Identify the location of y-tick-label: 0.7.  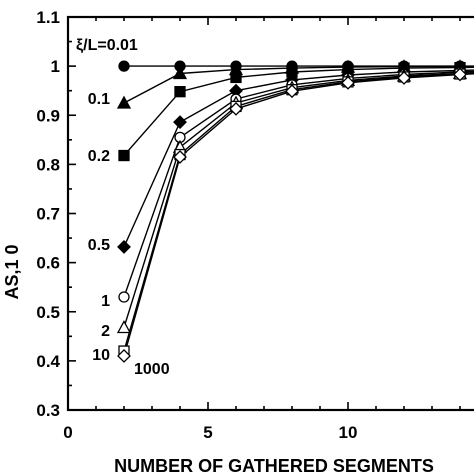
(48, 214).